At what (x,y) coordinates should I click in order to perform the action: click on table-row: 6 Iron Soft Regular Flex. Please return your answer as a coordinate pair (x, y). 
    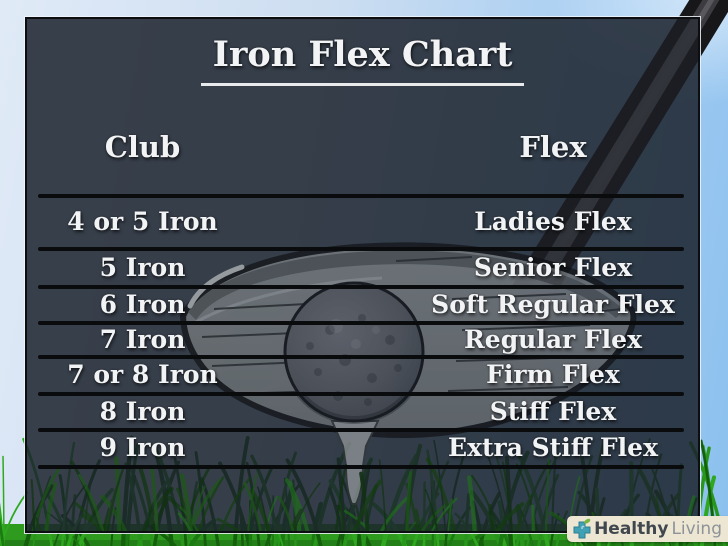
    Looking at the image, I should click on (364, 305).